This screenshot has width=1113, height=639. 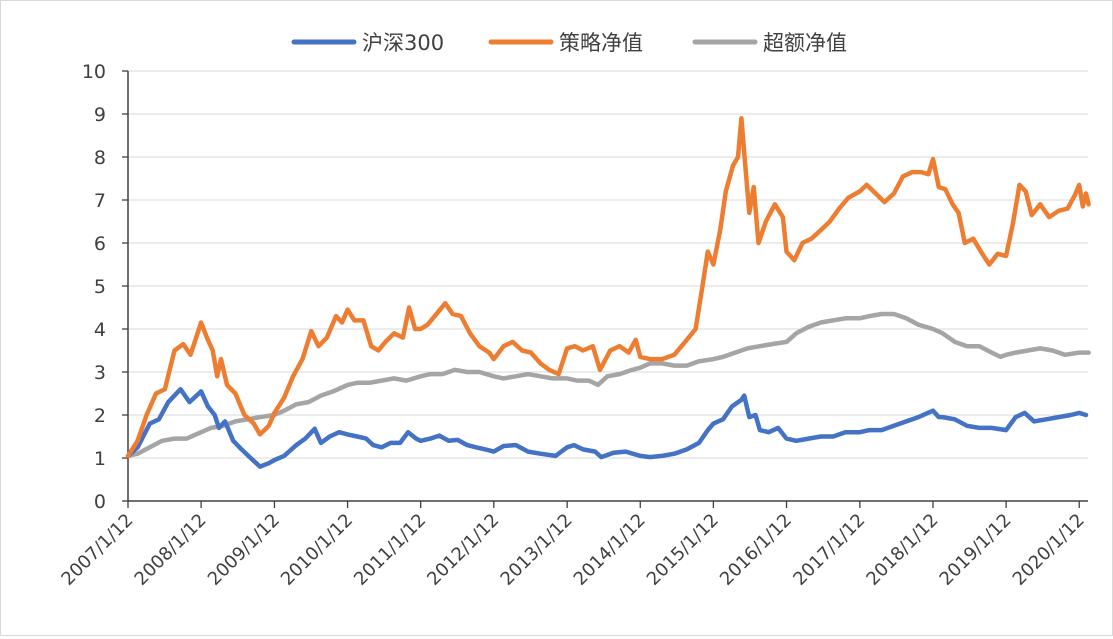 I want to click on y-tick-label: 9, so click(x=100, y=115).